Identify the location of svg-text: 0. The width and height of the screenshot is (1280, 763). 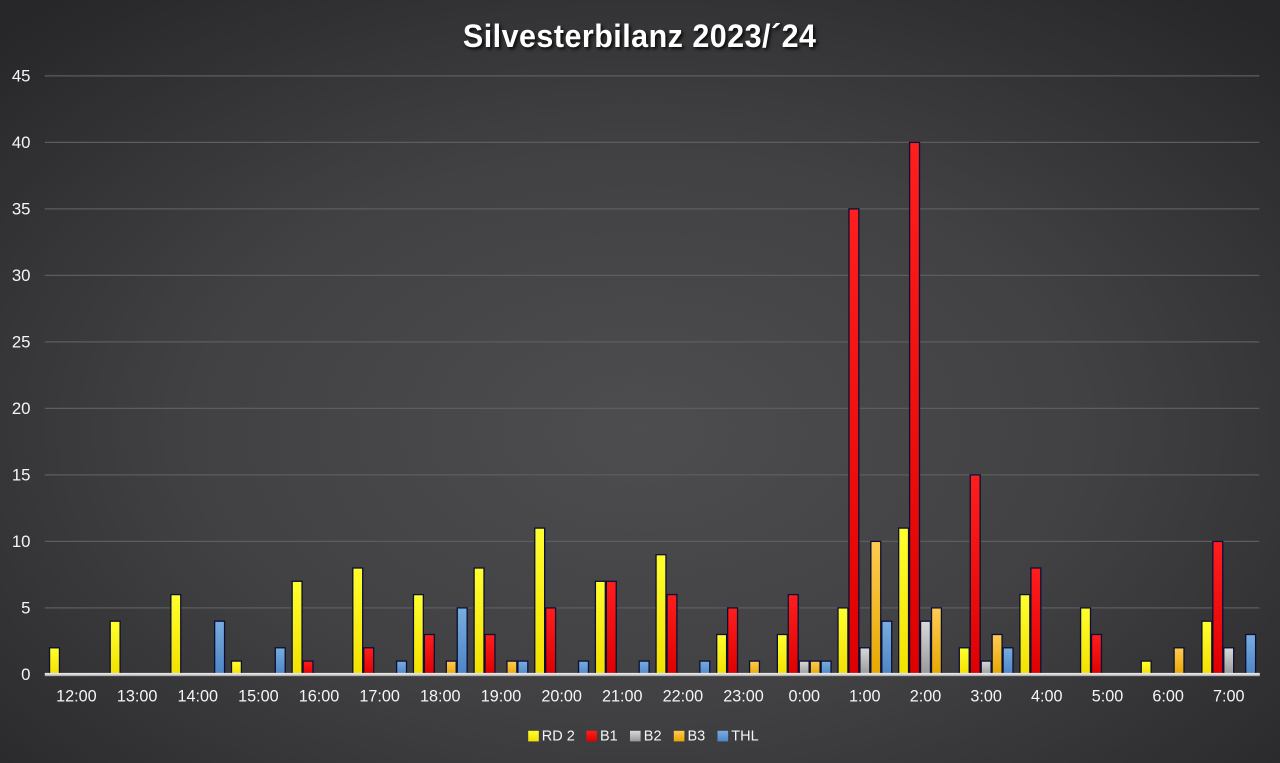
(25, 674).